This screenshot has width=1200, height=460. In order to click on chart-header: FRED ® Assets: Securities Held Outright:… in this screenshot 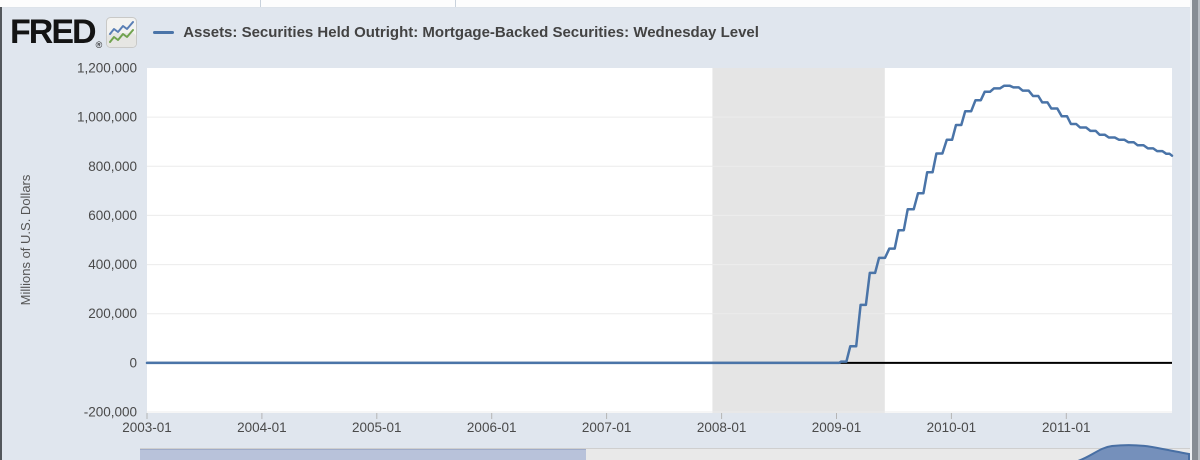, I will do `click(384, 32)`.